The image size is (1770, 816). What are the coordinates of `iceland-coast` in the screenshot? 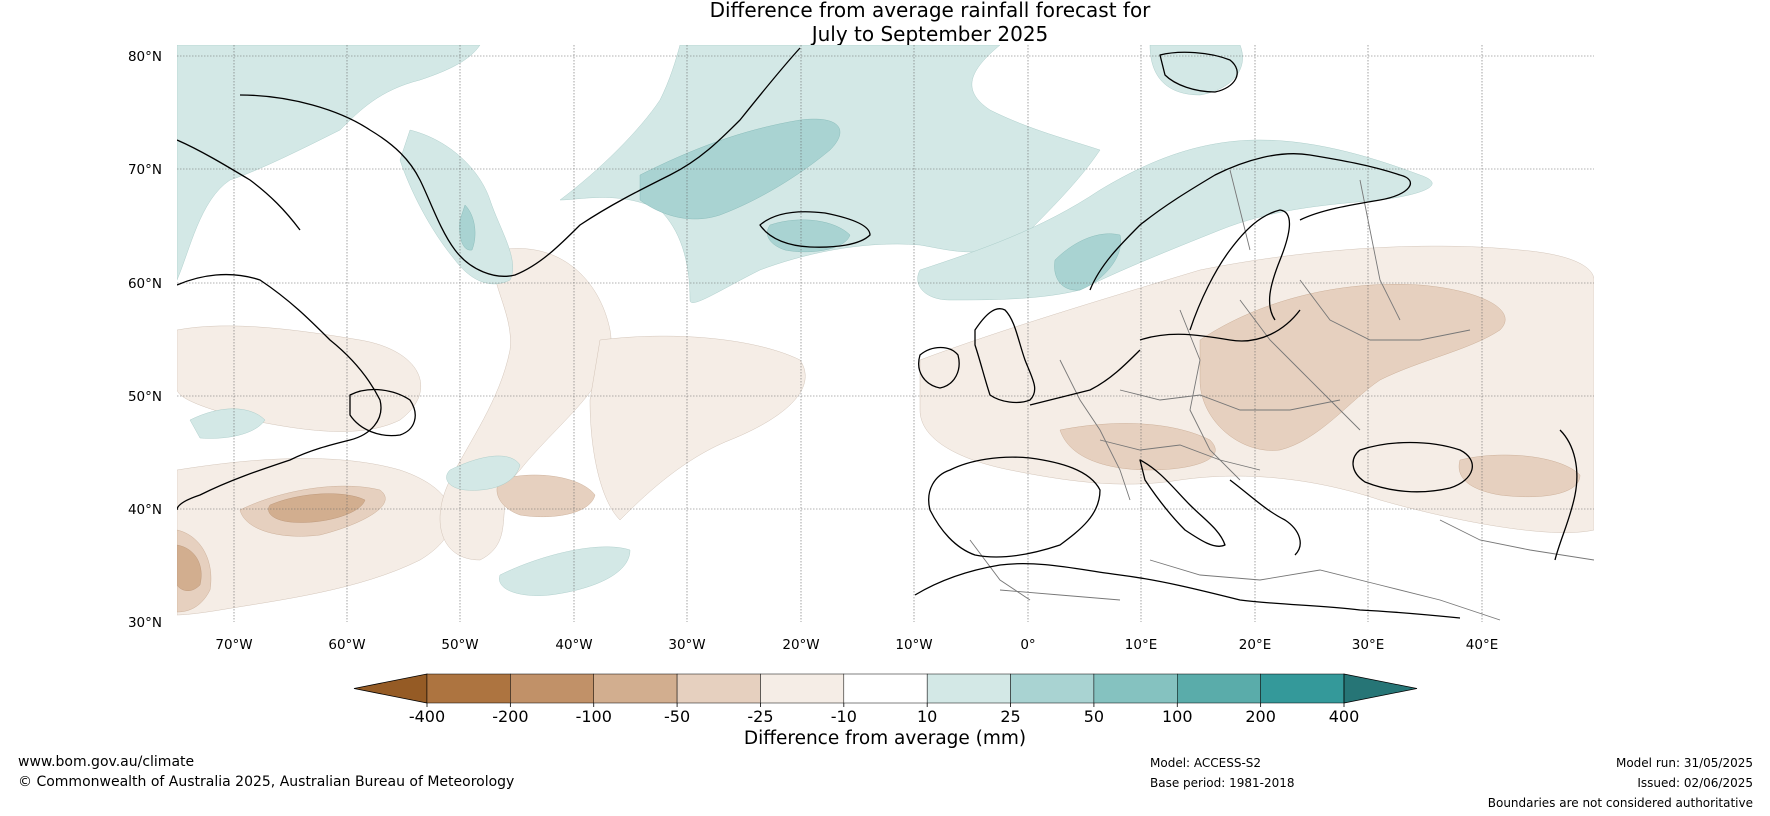 It's located at (815, 229).